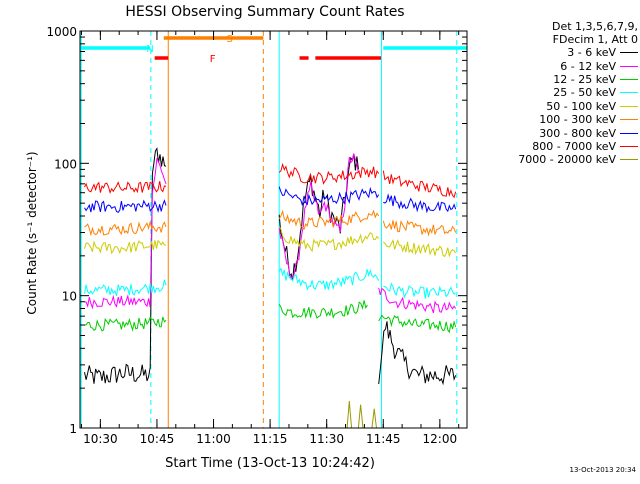 The height and width of the screenshot is (484, 640). I want to click on x-tick-label-5: 11:45, so click(383, 439).